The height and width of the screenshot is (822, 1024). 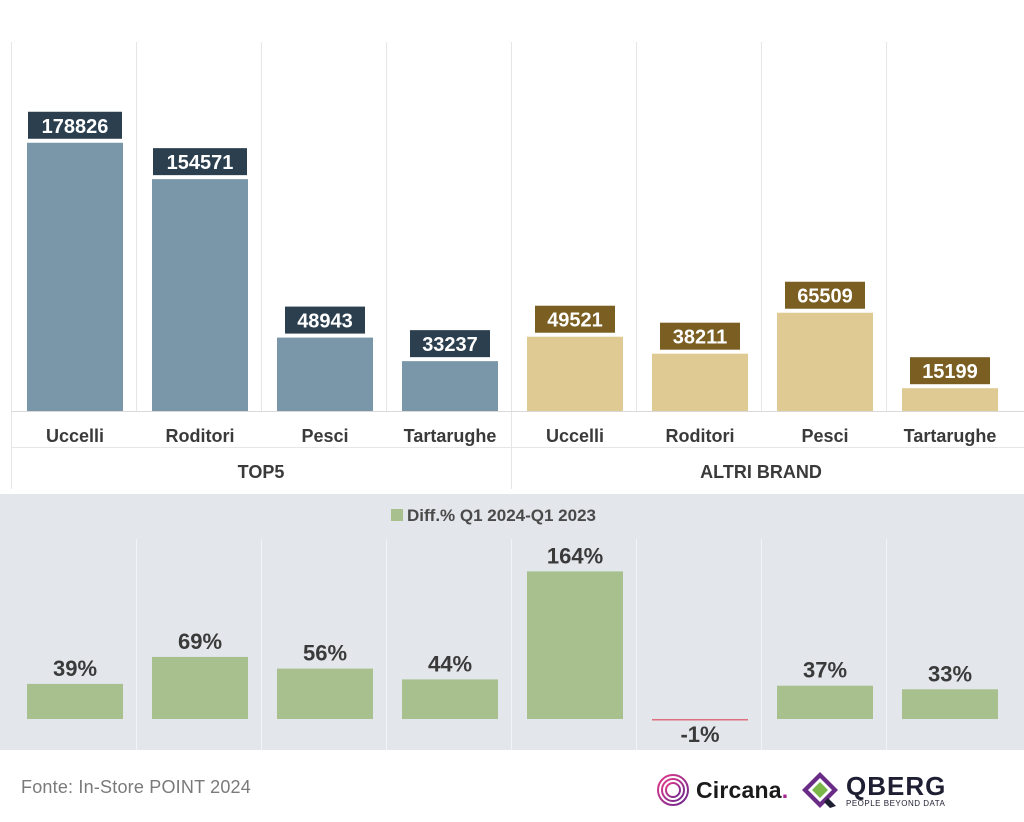 What do you see at coordinates (200, 641) in the screenshot?
I see `data-label: 69%` at bounding box center [200, 641].